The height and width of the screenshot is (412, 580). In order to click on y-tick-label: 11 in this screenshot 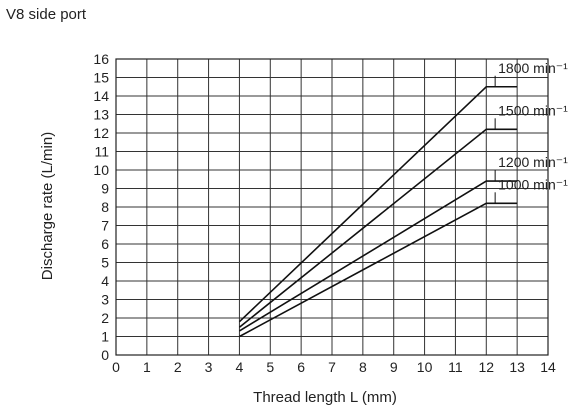, I will do `click(101, 152)`.